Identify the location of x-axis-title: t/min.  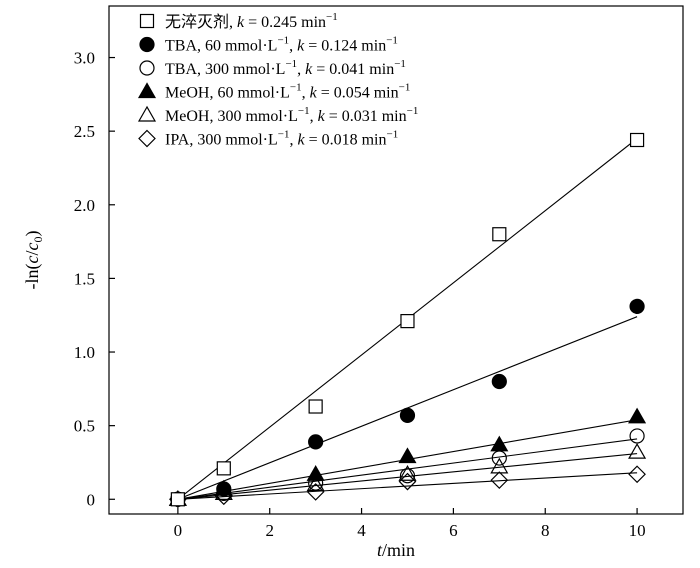
(396, 550).